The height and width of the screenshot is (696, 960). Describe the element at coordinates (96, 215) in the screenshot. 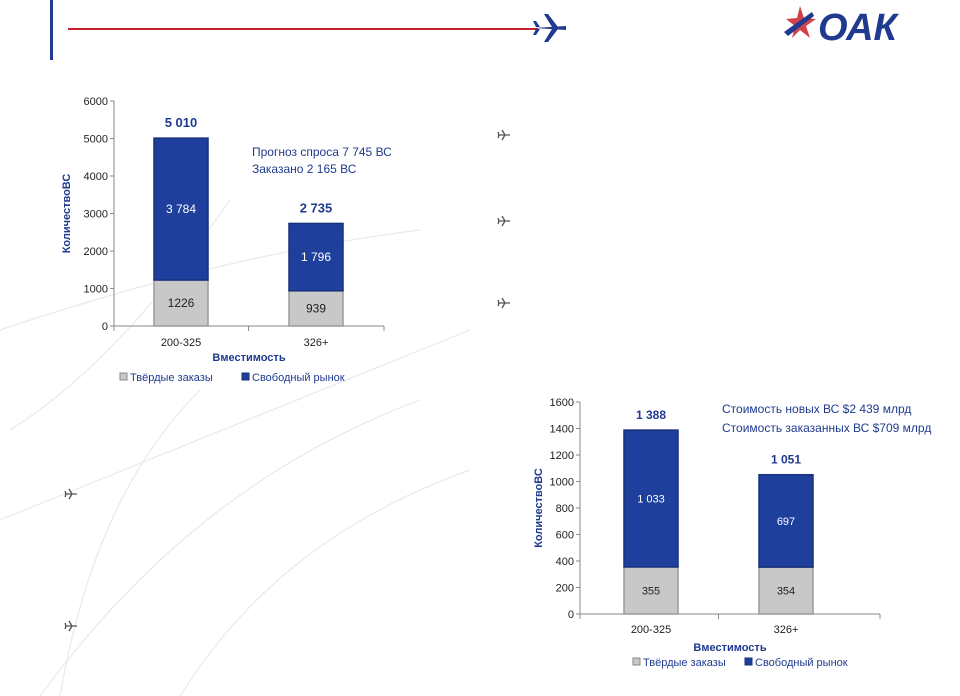

I see `y-tick-label: 3000` at that location.